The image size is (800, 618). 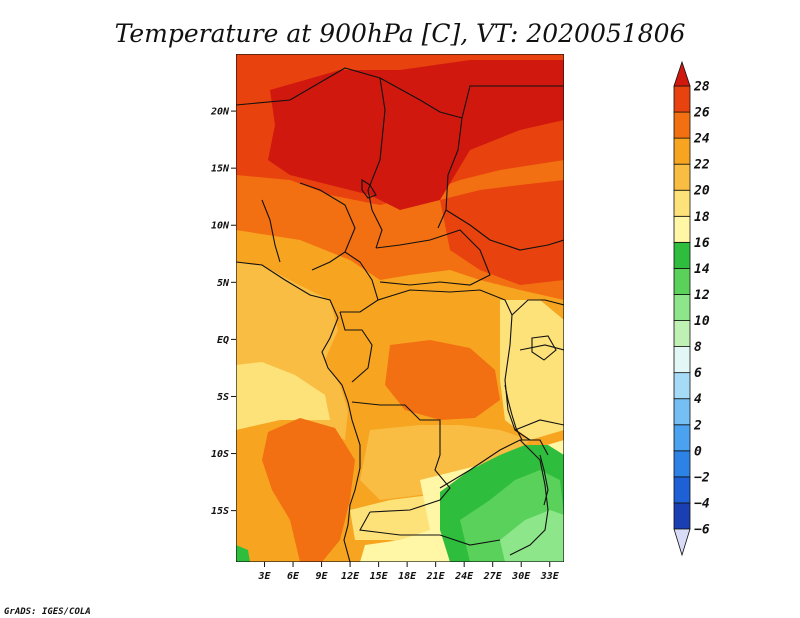 I want to click on border-car, so click(x=433, y=257).